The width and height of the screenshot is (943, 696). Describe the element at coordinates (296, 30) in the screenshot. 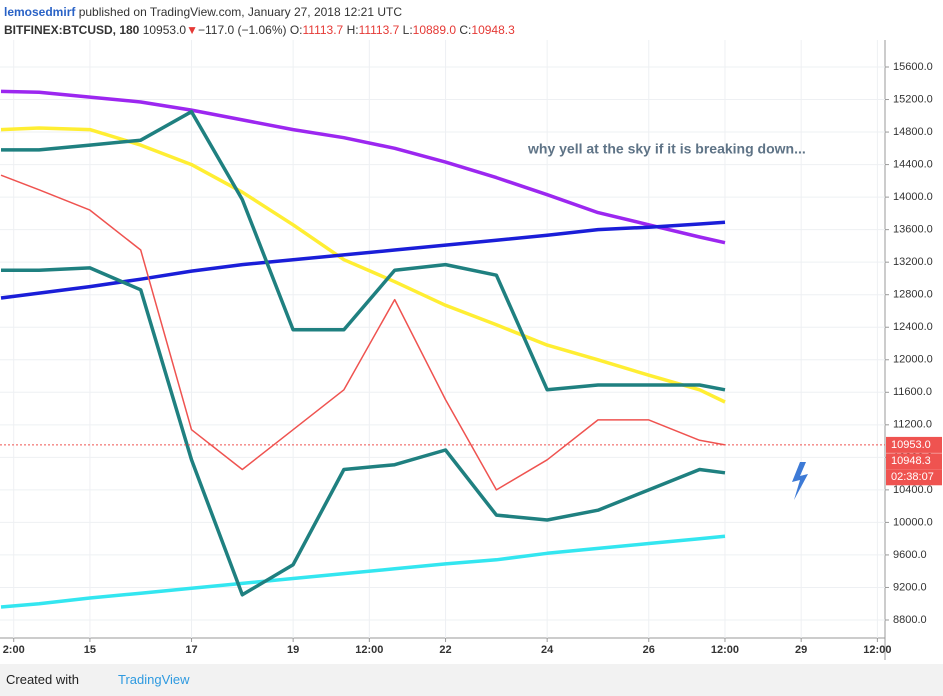

I see `o-label: O:` at that location.